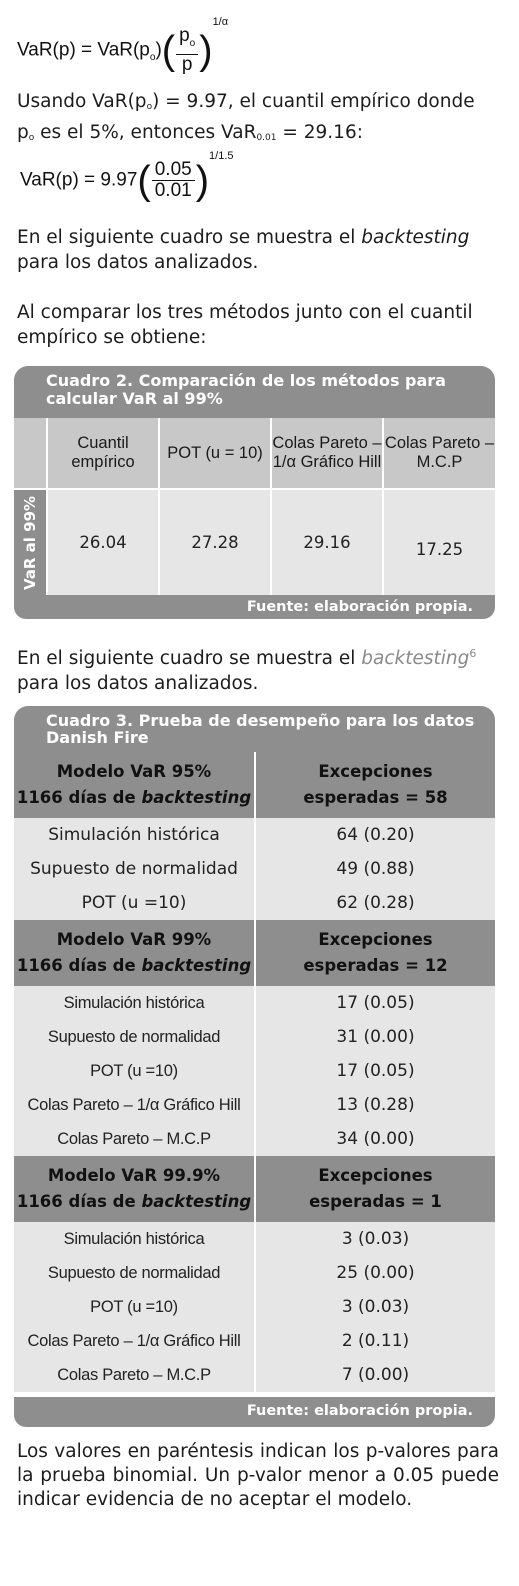  I want to click on model-label: Modelo VaR 99.9%, so click(134, 1175).